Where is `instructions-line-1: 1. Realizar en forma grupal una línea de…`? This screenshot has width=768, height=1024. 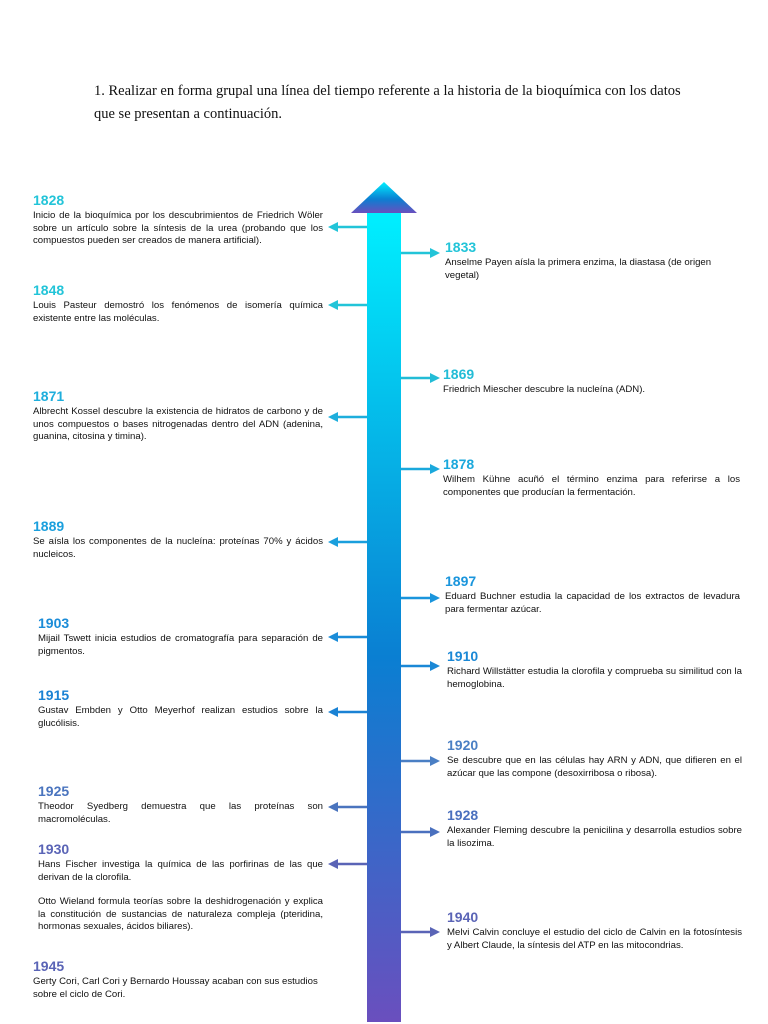 instructions-line-1: 1. Realizar en forma grupal una línea de… is located at coordinates (387, 91).